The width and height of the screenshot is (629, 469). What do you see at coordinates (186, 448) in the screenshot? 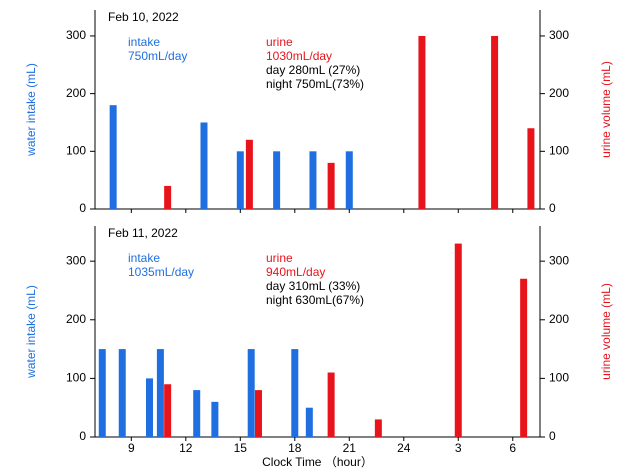
I see `x-tick-label: 12` at bounding box center [186, 448].